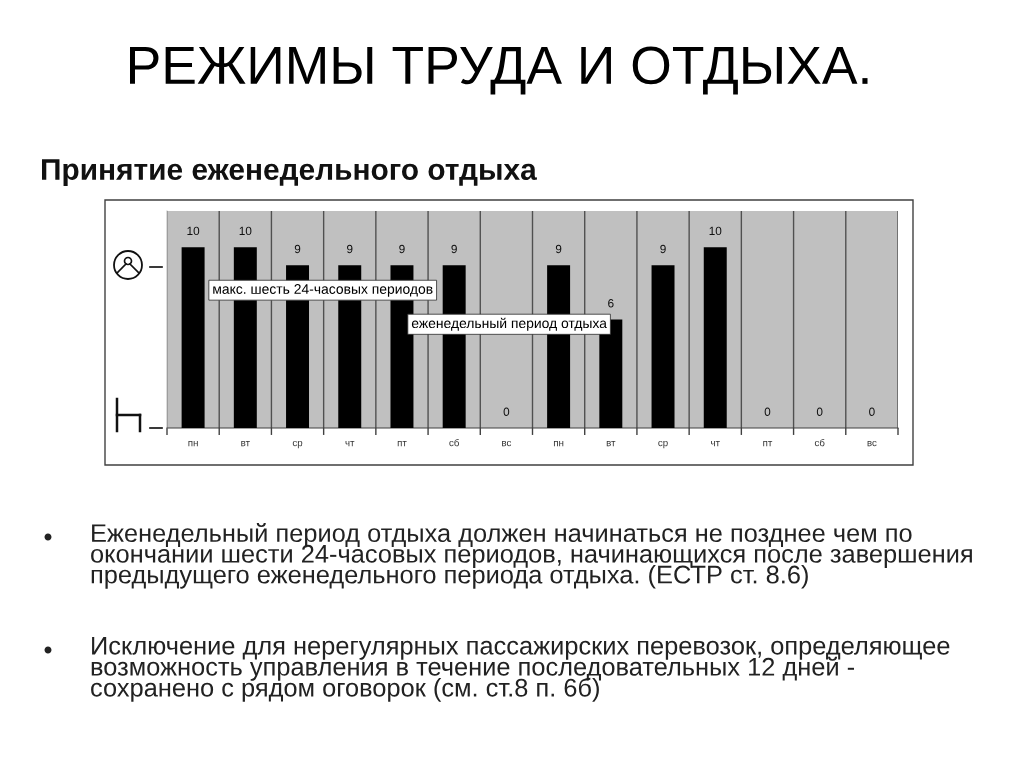 Image resolution: width=1024 pixels, height=768 pixels. What do you see at coordinates (531, 556) in the screenshot?
I see `text: Еженедельный период отдыха должен начинаться не позднее чем по окончании шести 24-часовых периодов, начинающихся после завершения предыдущего еженедельного периода отдыха. (ЕСТР ст. 8.6)` at bounding box center [531, 556].